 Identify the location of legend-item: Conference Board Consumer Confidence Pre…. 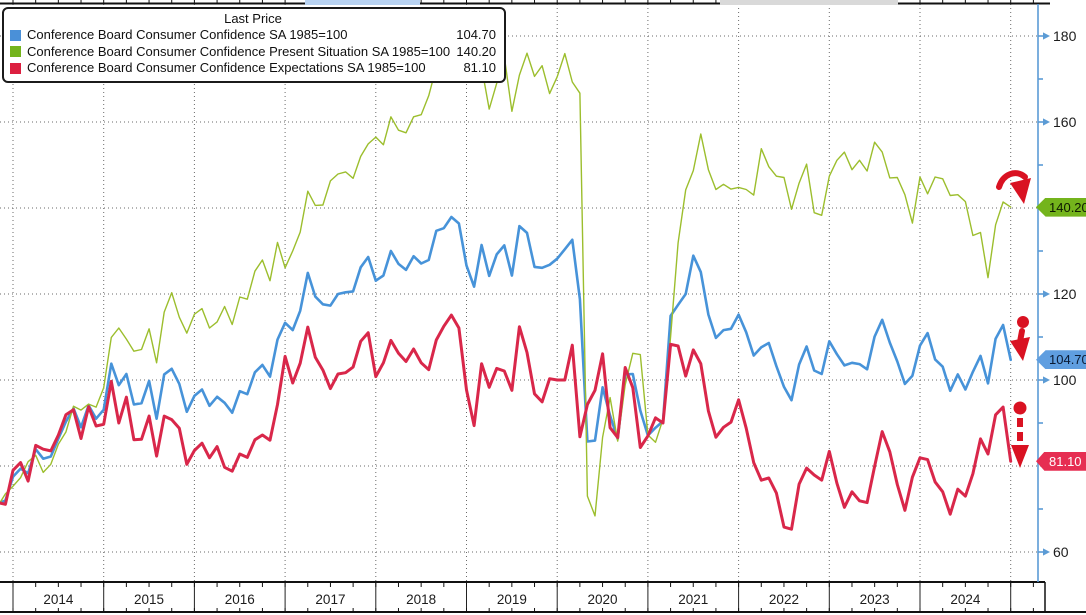
(253, 52).